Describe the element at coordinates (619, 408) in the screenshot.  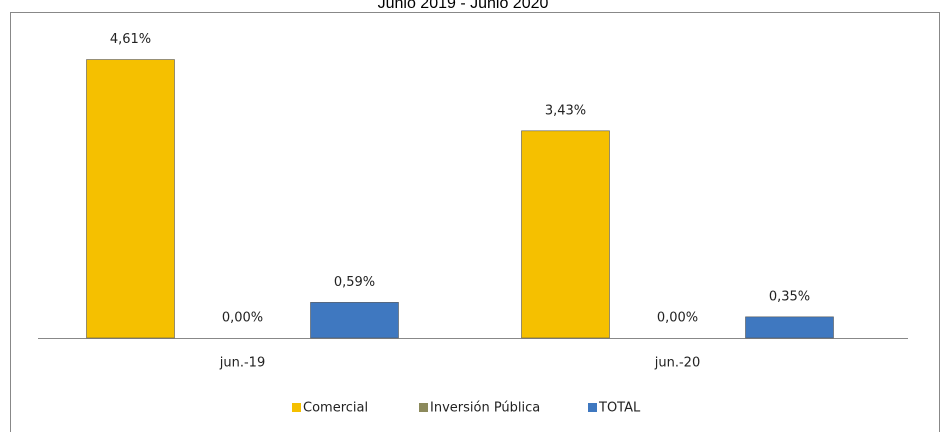
I see `legend-label: TOTAL` at that location.